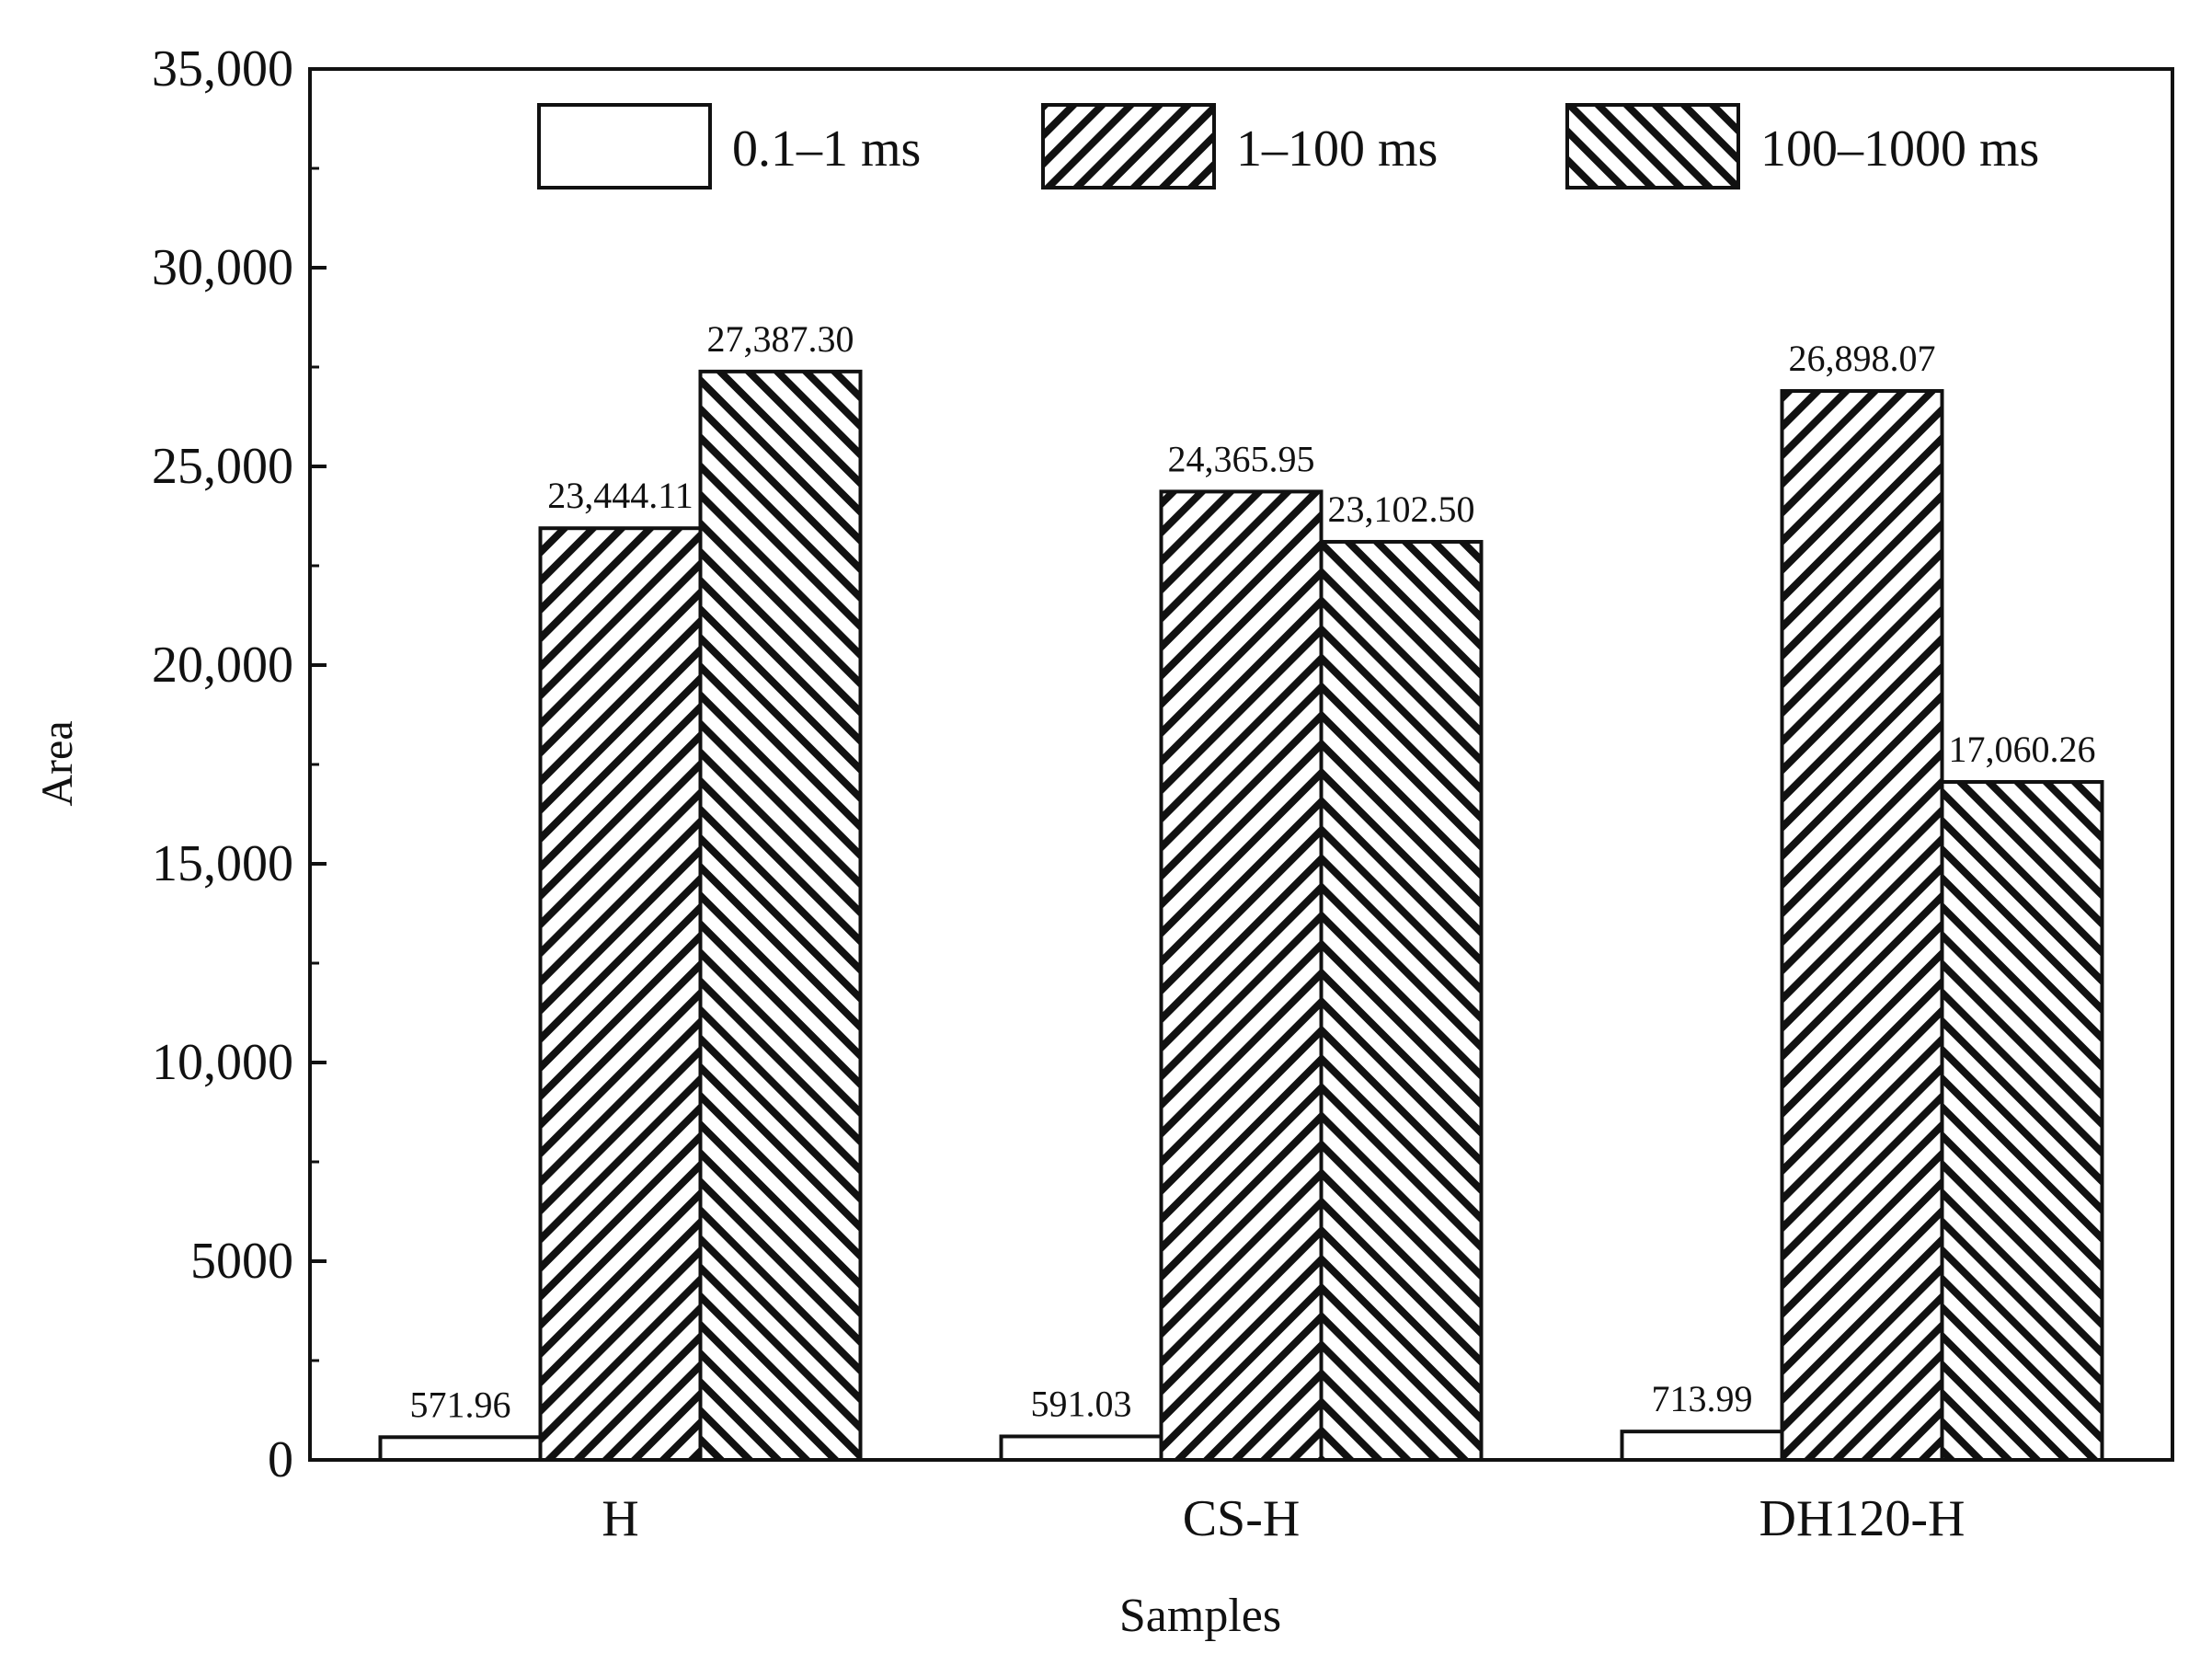  Describe the element at coordinates (1200, 1616) in the screenshot. I see `x-axis-label: Samples` at that location.